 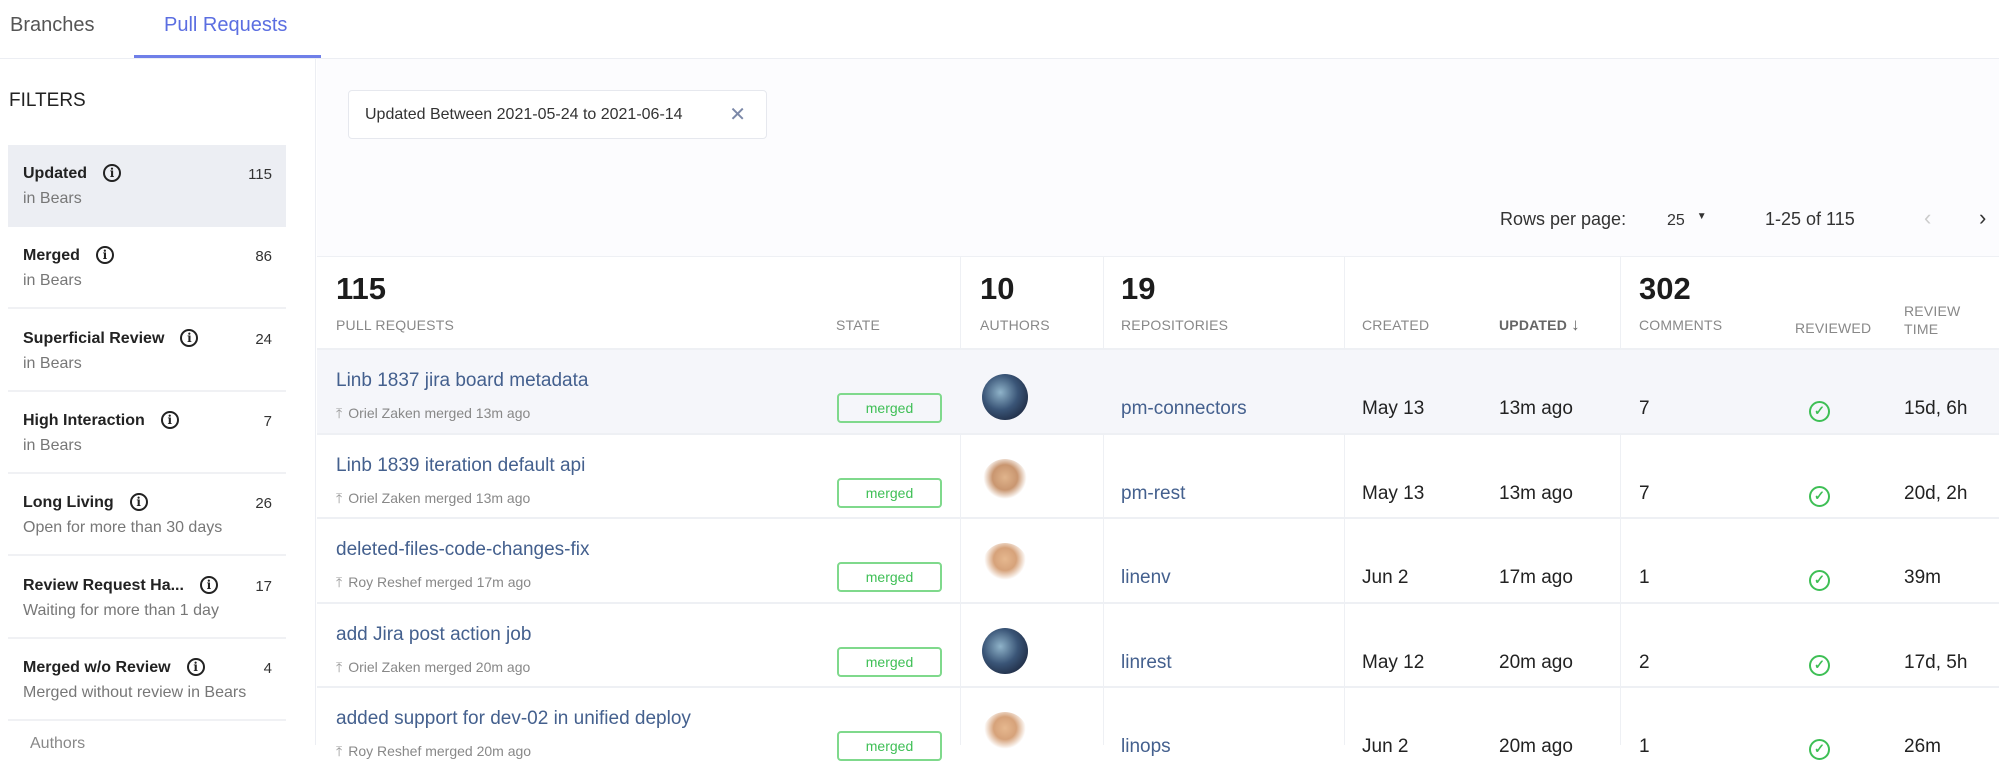 I want to click on next-page-button: ›, so click(x=1983, y=217).